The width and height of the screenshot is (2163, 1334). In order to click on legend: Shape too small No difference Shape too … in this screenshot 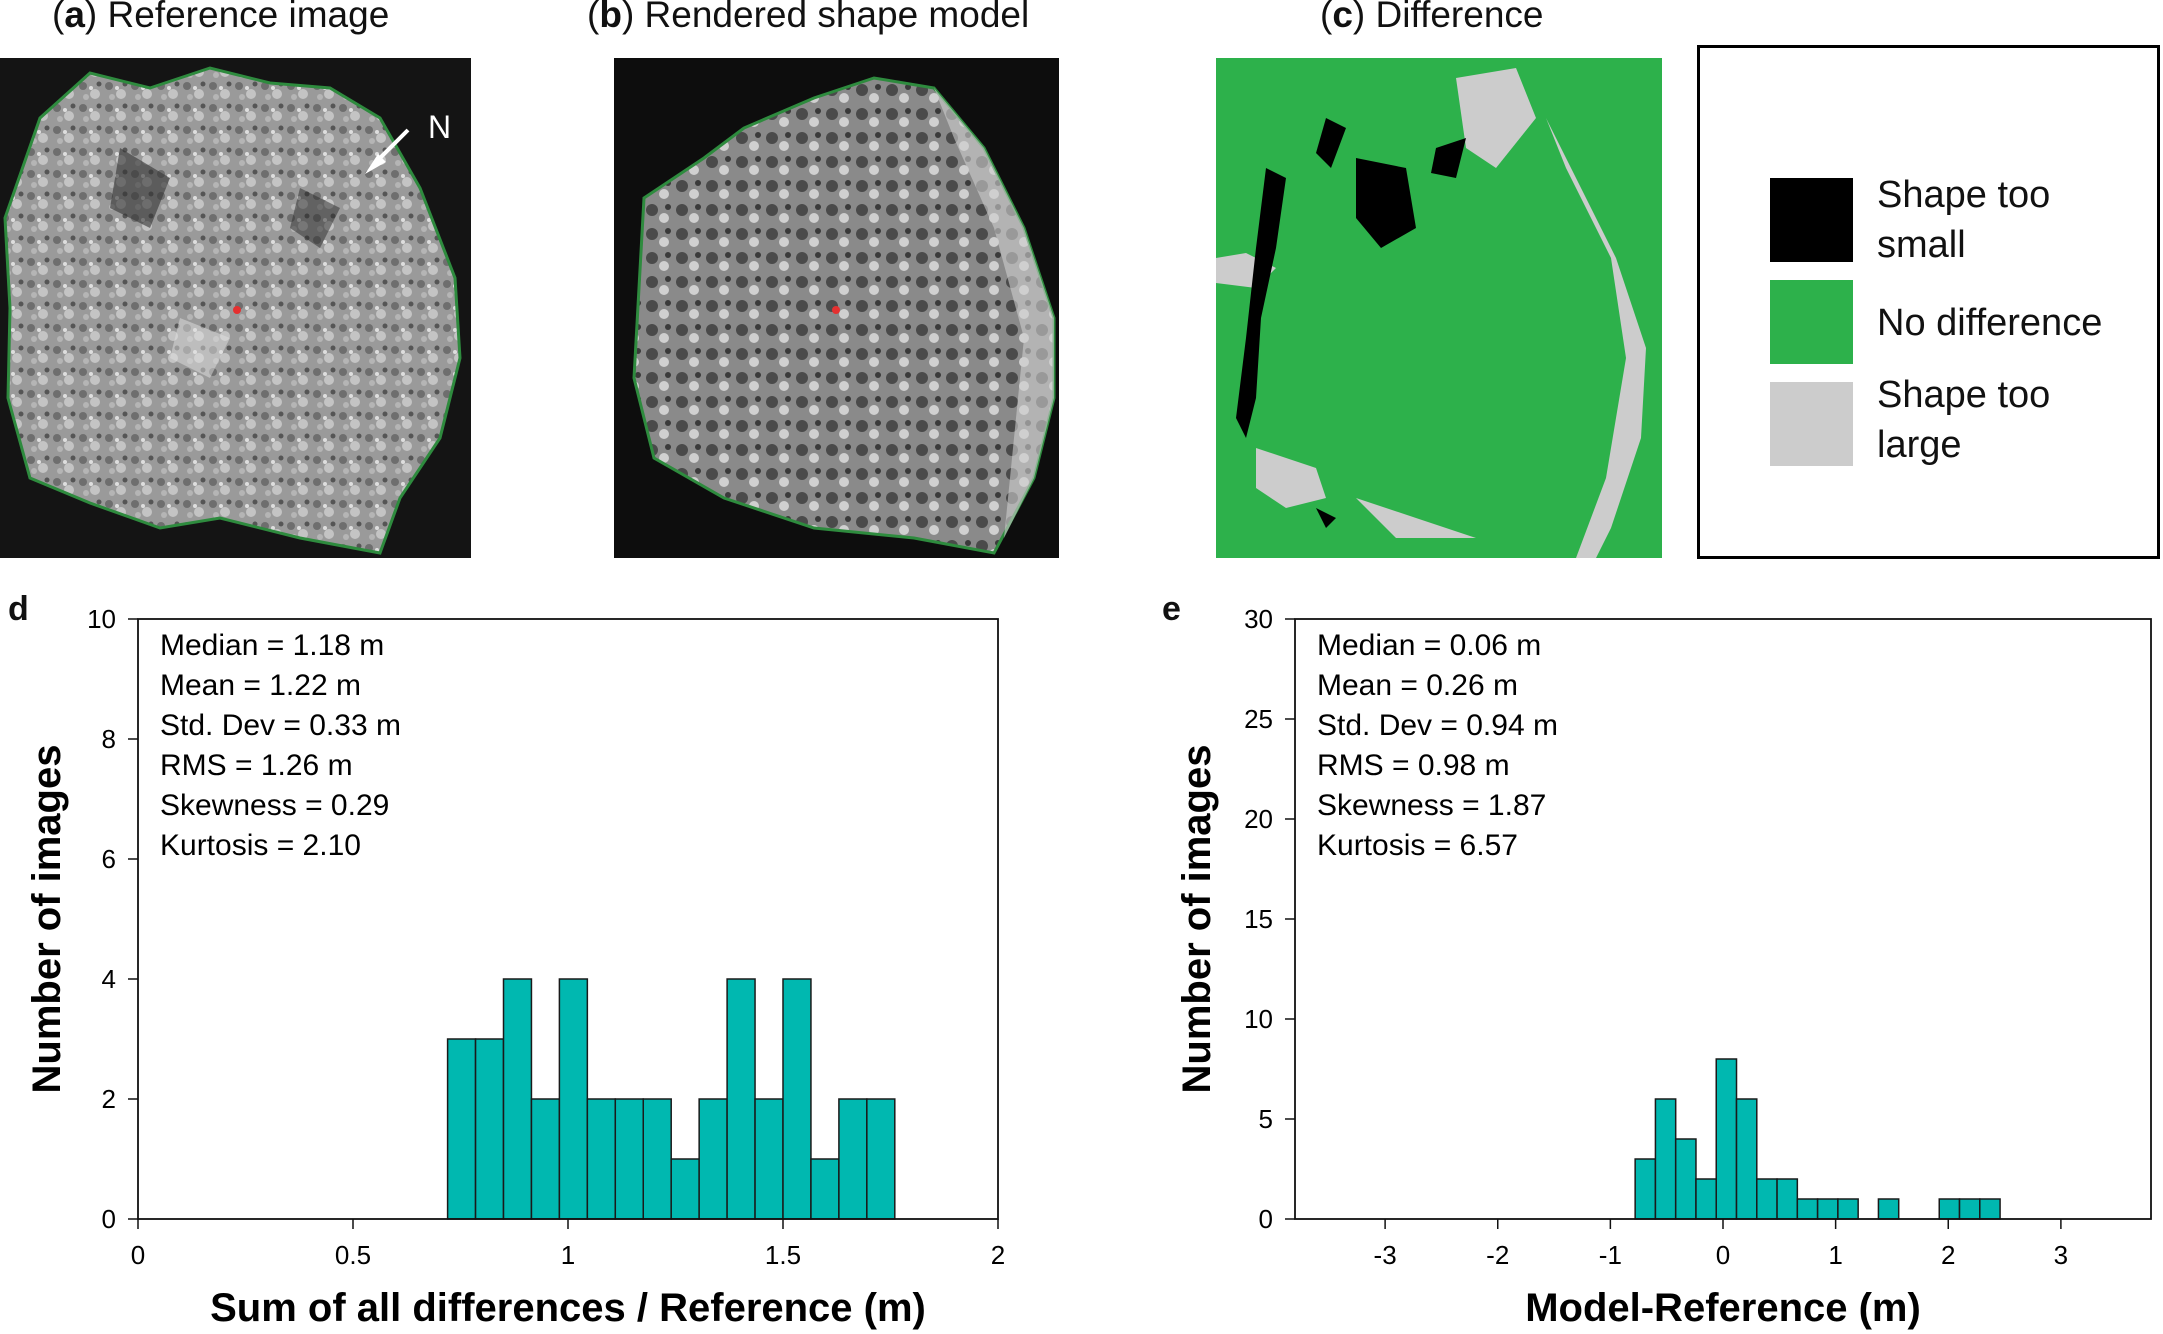, I will do `click(1928, 302)`.